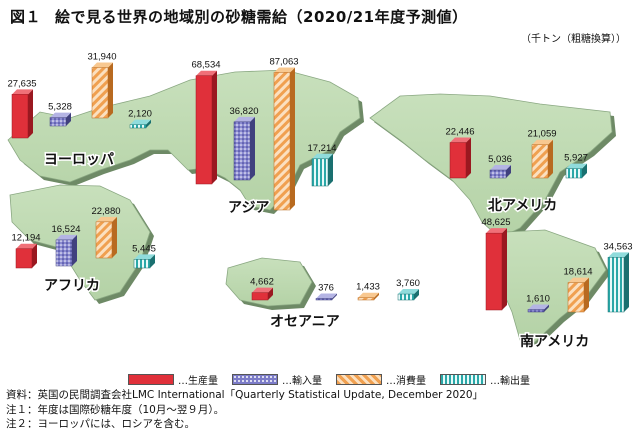 This screenshot has height=432, width=640. I want to click on bar-oceania-consumption: 1,433, so click(368, 291).